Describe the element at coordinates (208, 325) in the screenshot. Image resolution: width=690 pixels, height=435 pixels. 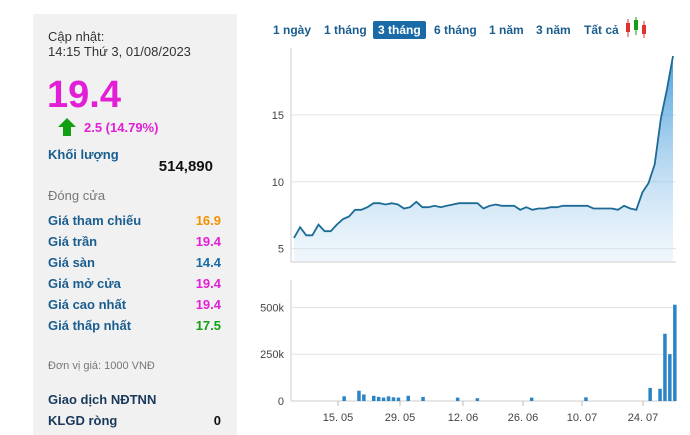
I see `low-price-value: 17.5` at that location.